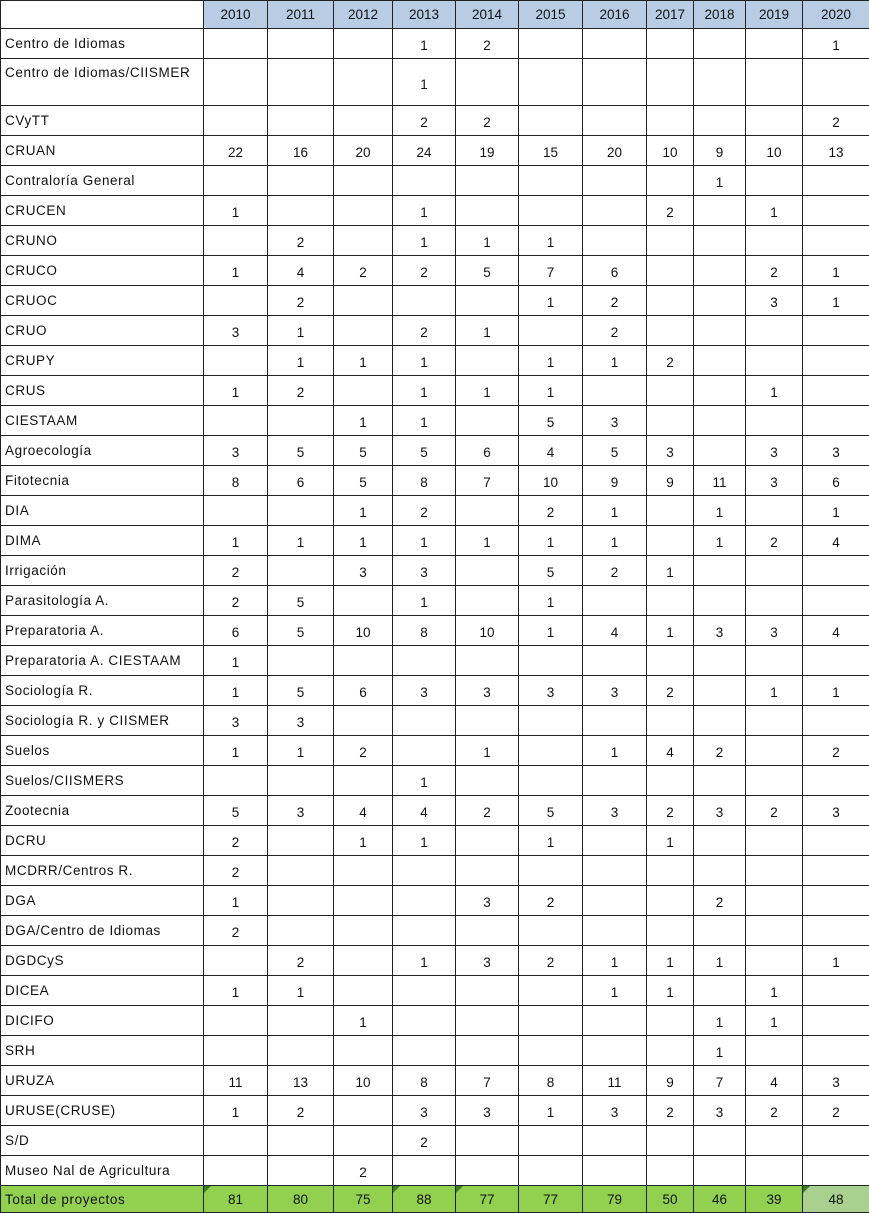 This screenshot has height=1213, width=869. I want to click on year-header: 2010, so click(236, 15).